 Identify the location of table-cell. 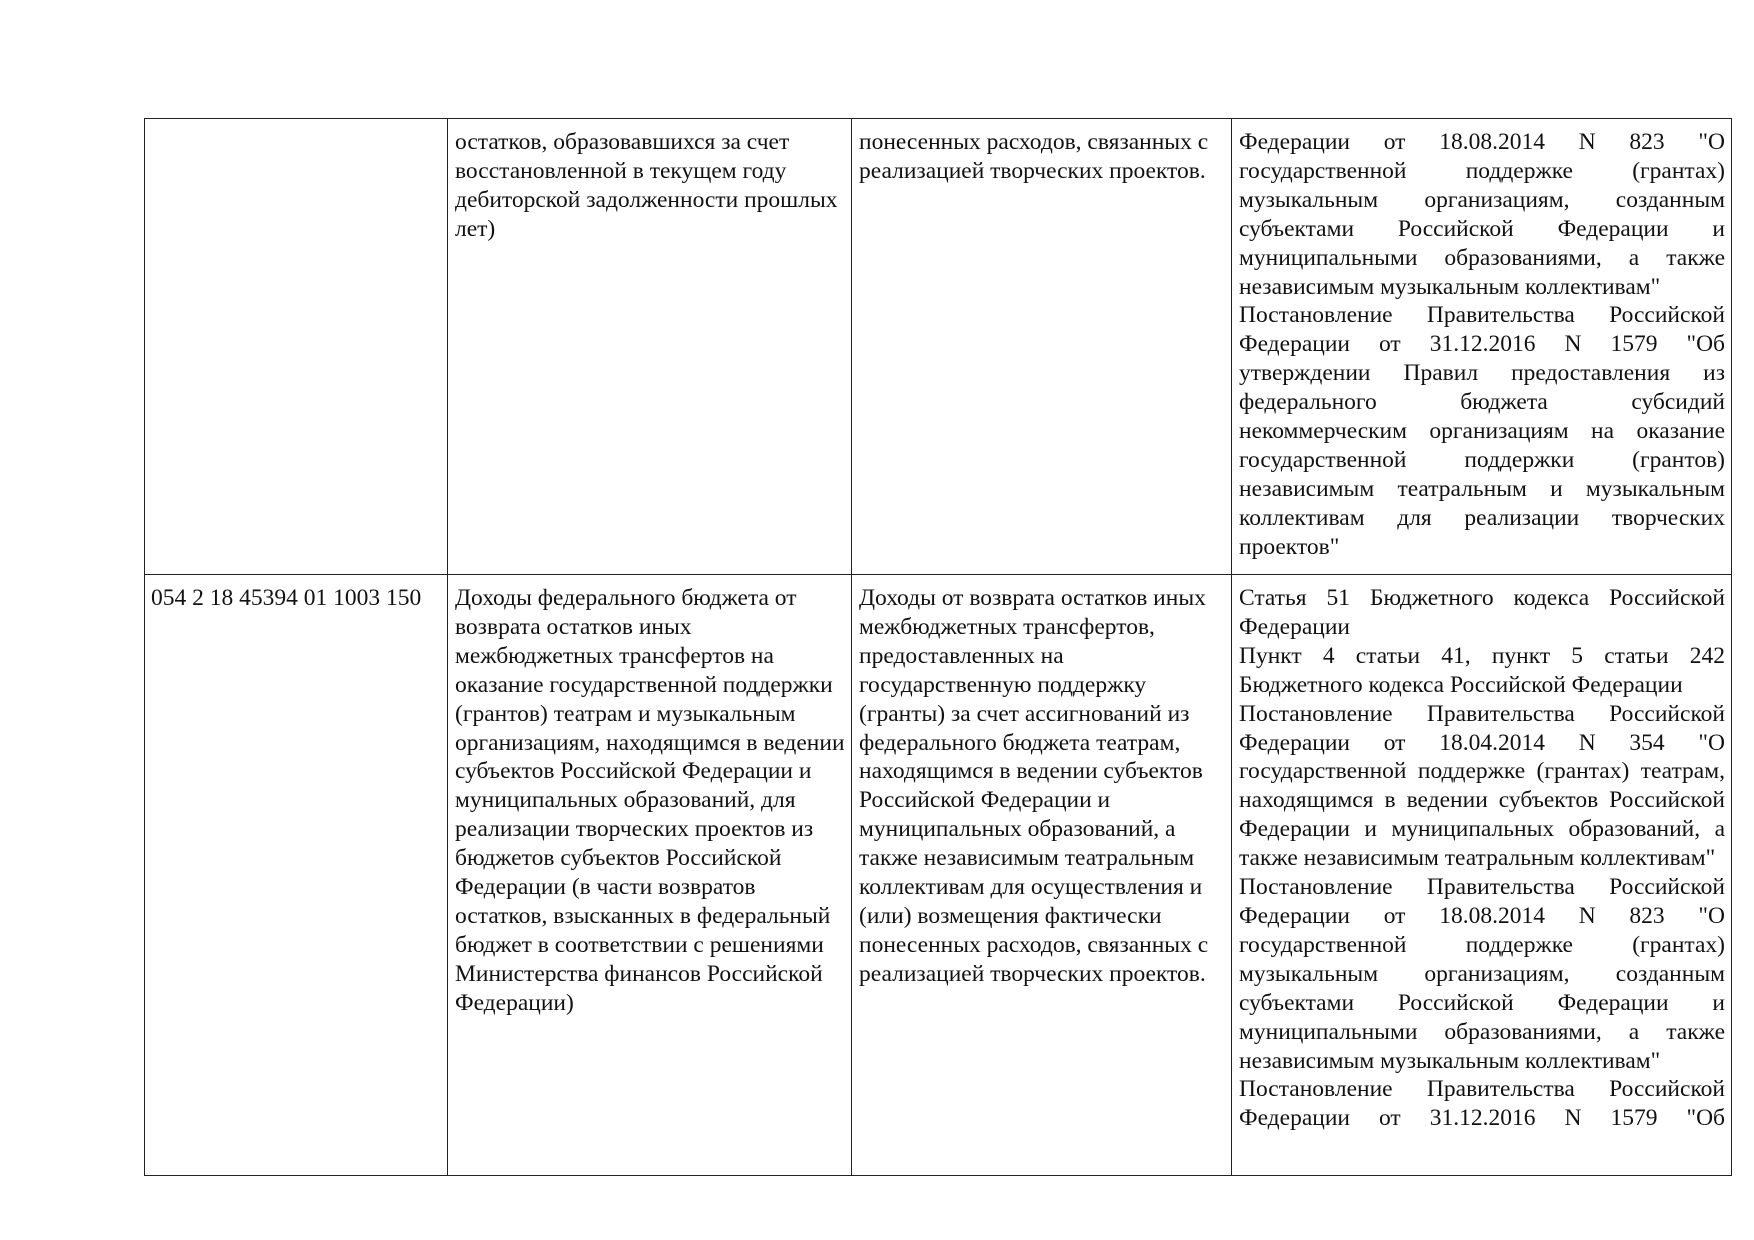
(296, 346).